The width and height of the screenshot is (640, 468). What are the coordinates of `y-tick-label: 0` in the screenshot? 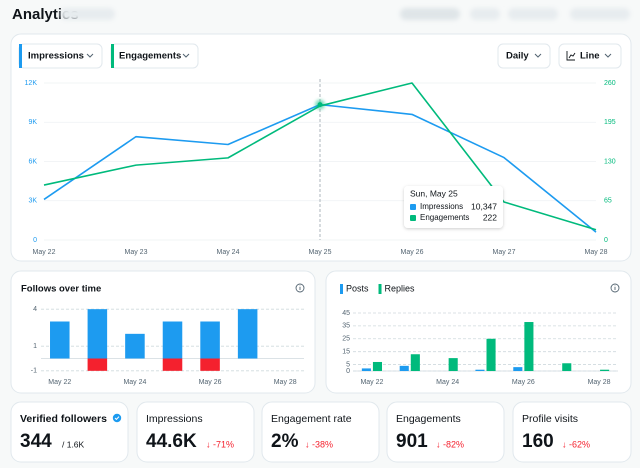 It's located at (348, 371).